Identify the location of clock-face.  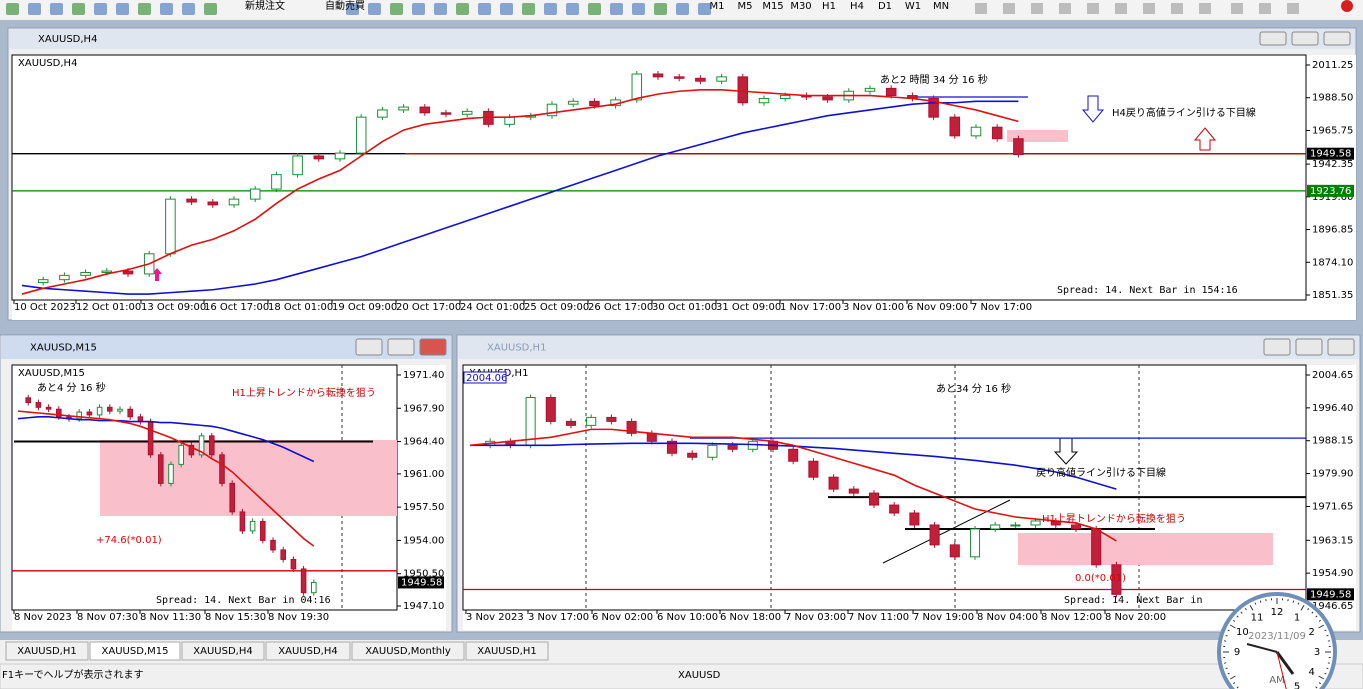
(1277, 640).